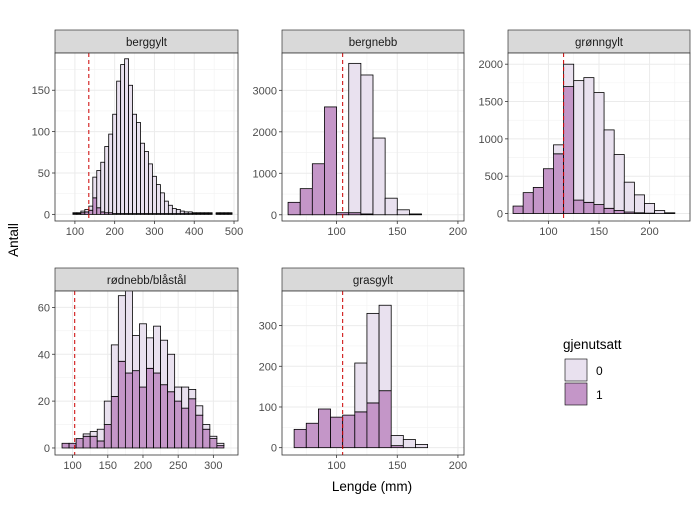  Describe the element at coordinates (13, 240) in the screenshot. I see `y-axis-title: Antall` at that location.